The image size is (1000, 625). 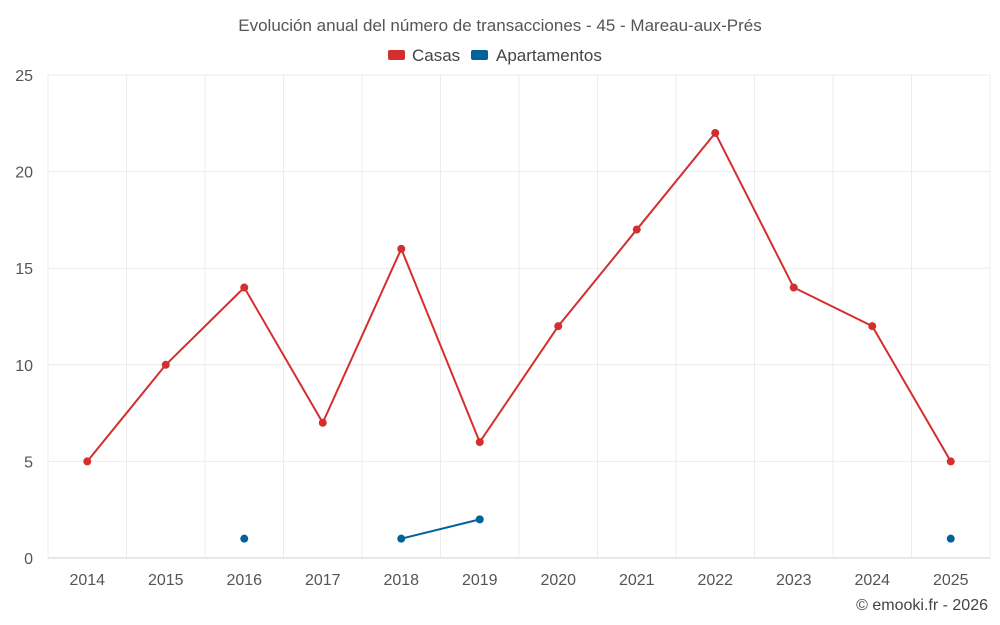 I want to click on x-tick-label: 2021, so click(x=637, y=580).